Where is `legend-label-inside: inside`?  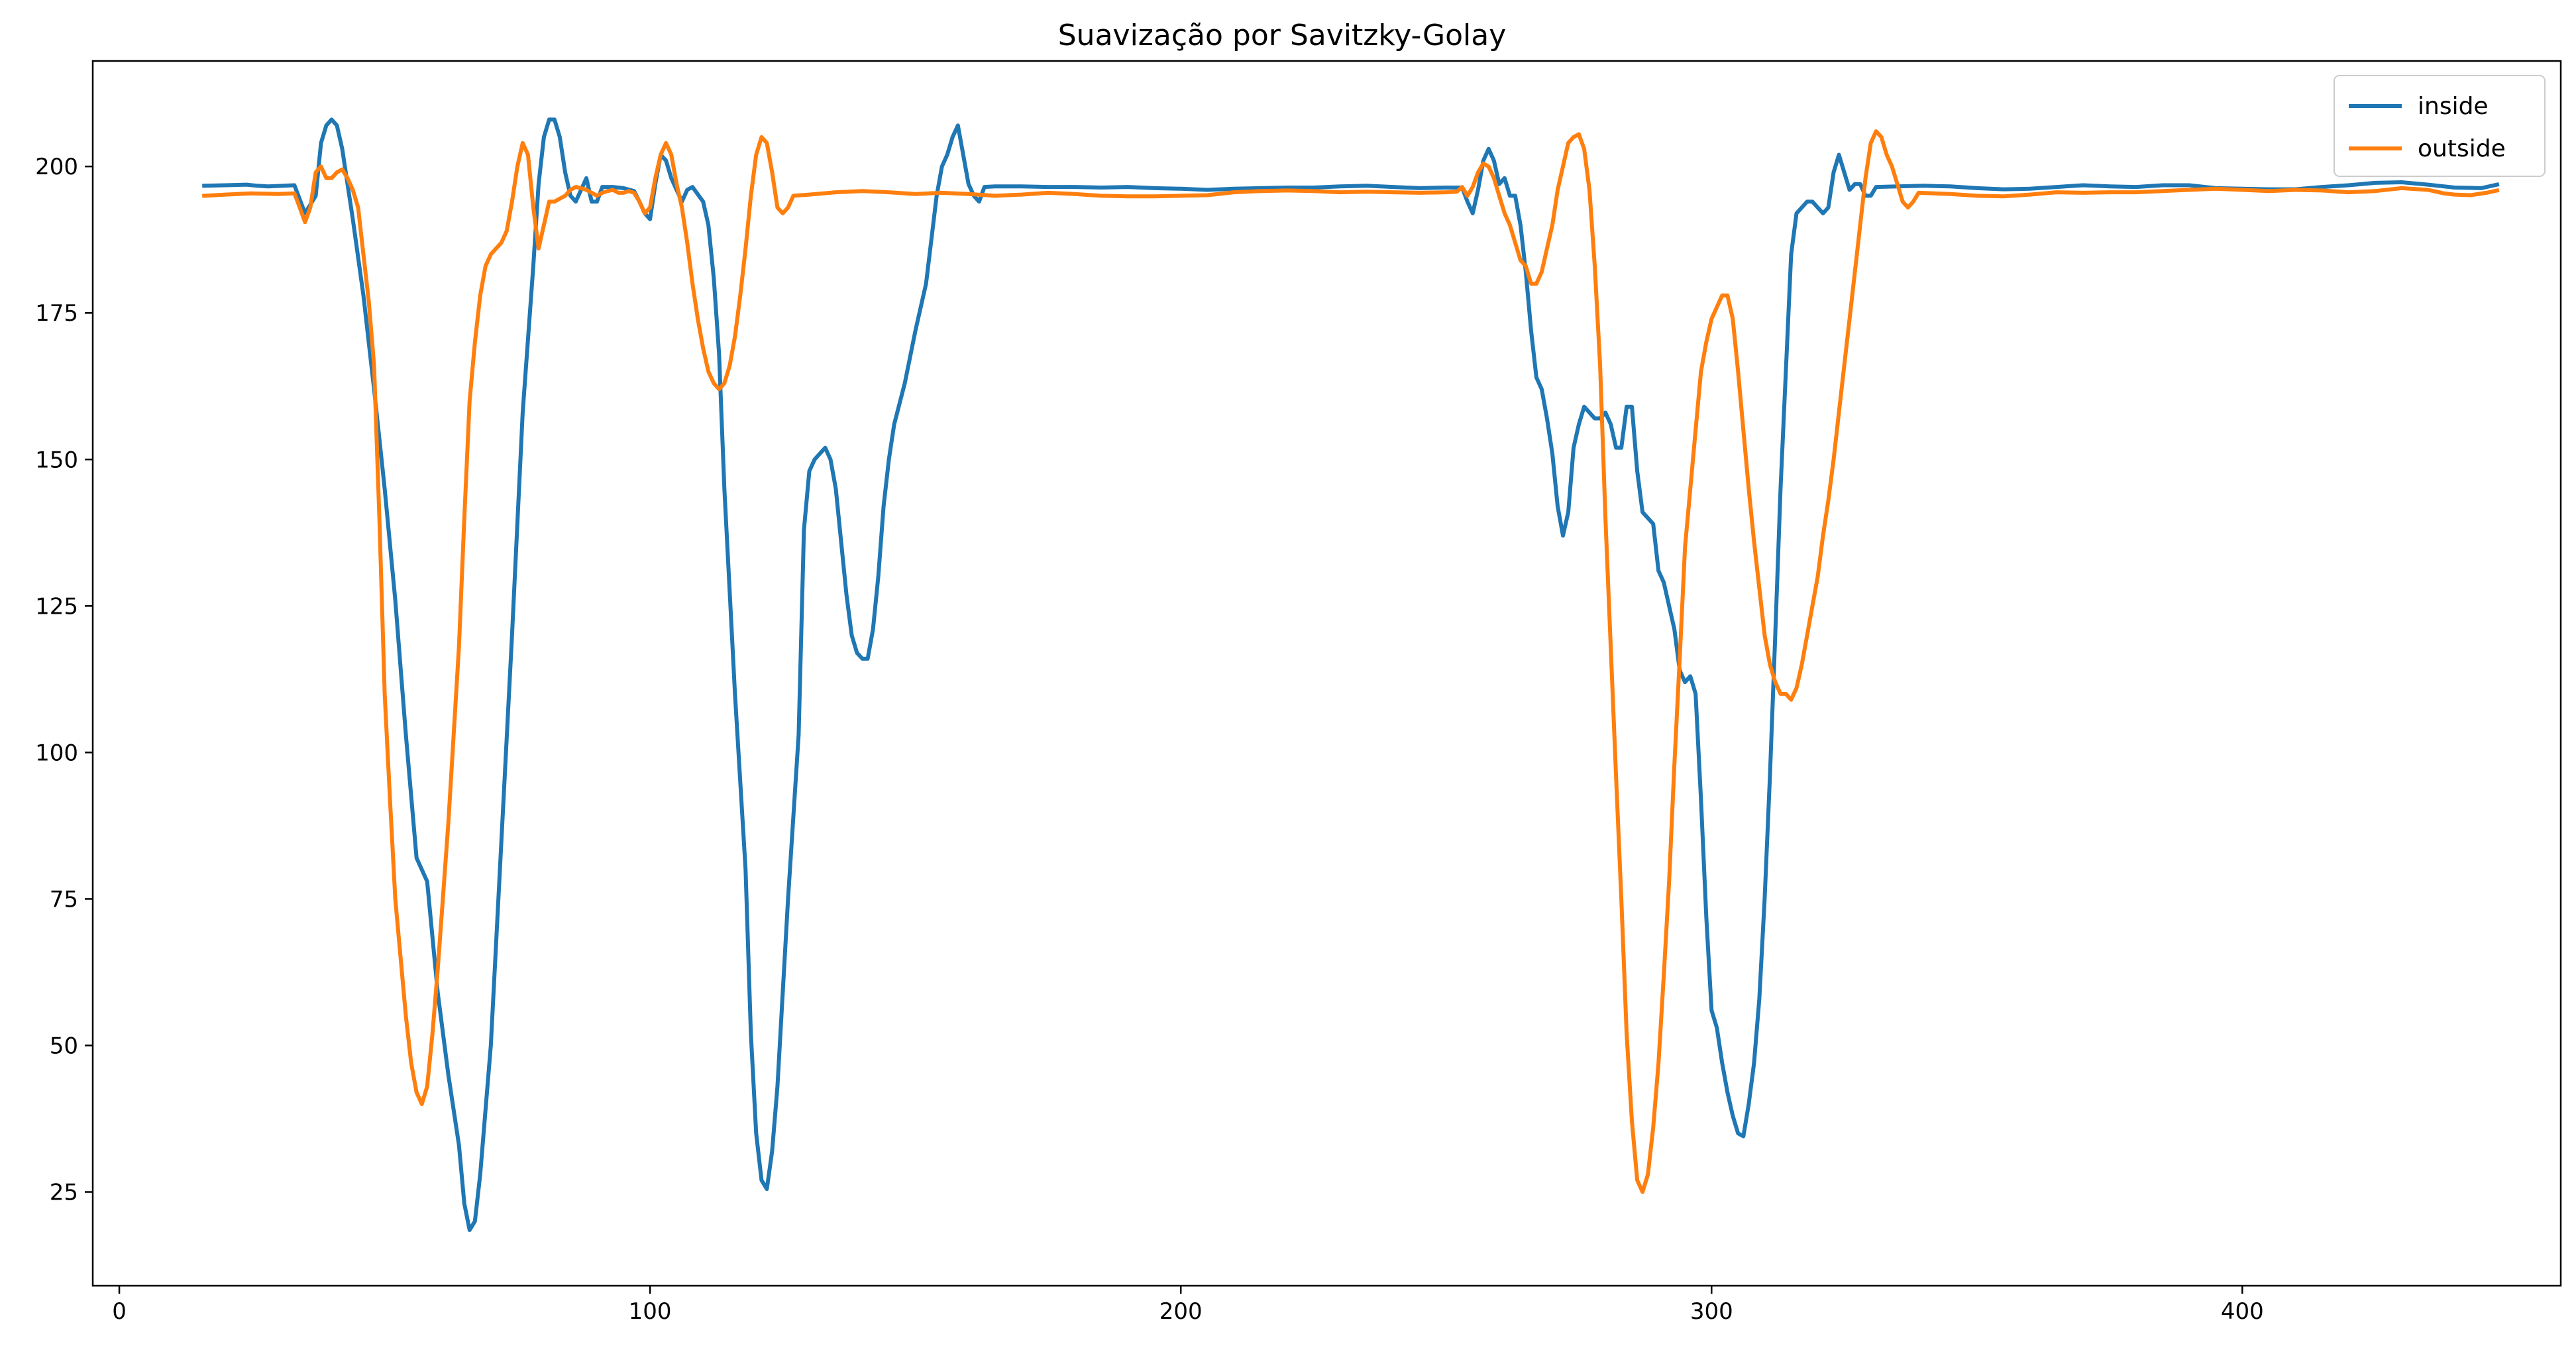
legend-label-inside: inside is located at coordinates (2453, 106).